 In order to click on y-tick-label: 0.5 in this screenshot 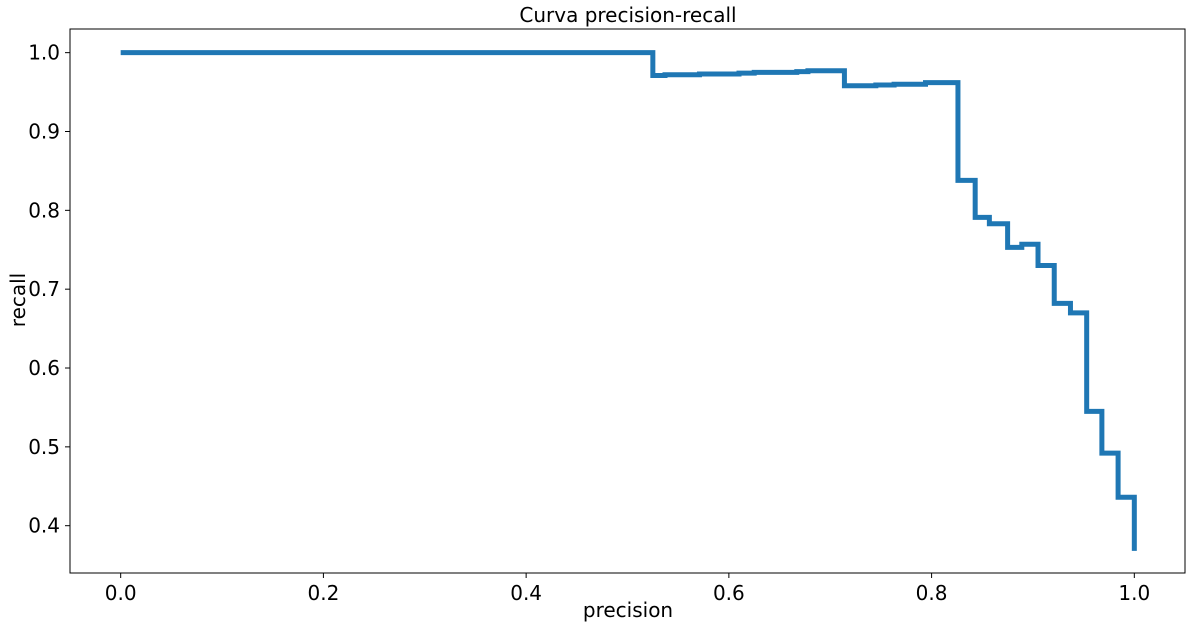, I will do `click(44, 447)`.